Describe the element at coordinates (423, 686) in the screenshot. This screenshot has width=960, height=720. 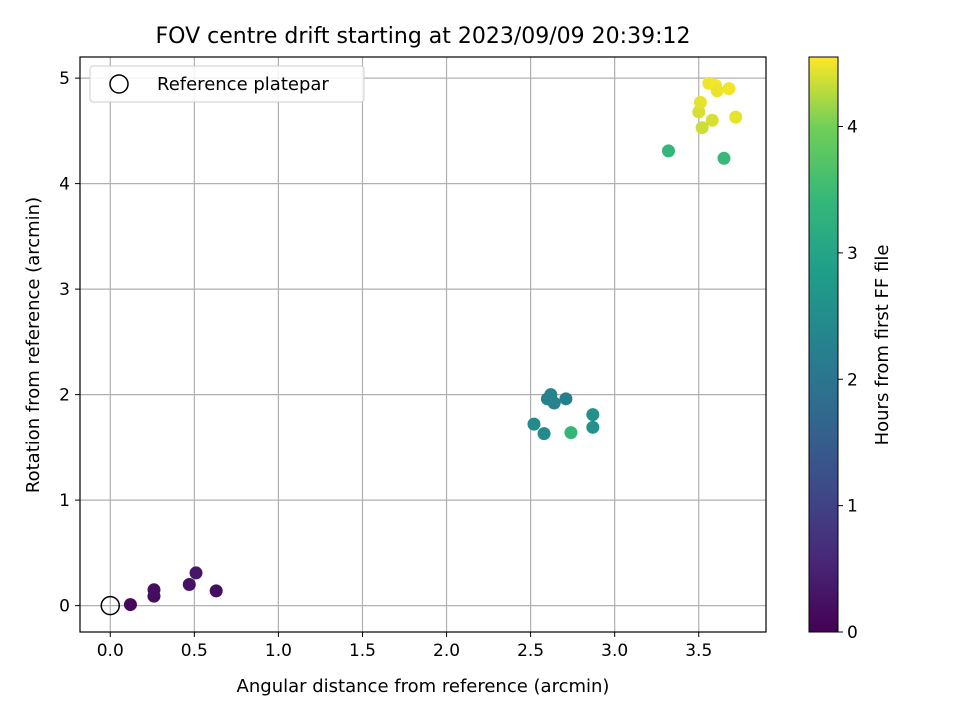
I see `x-axis-label: Angular distance from reference (arcmin)` at that location.